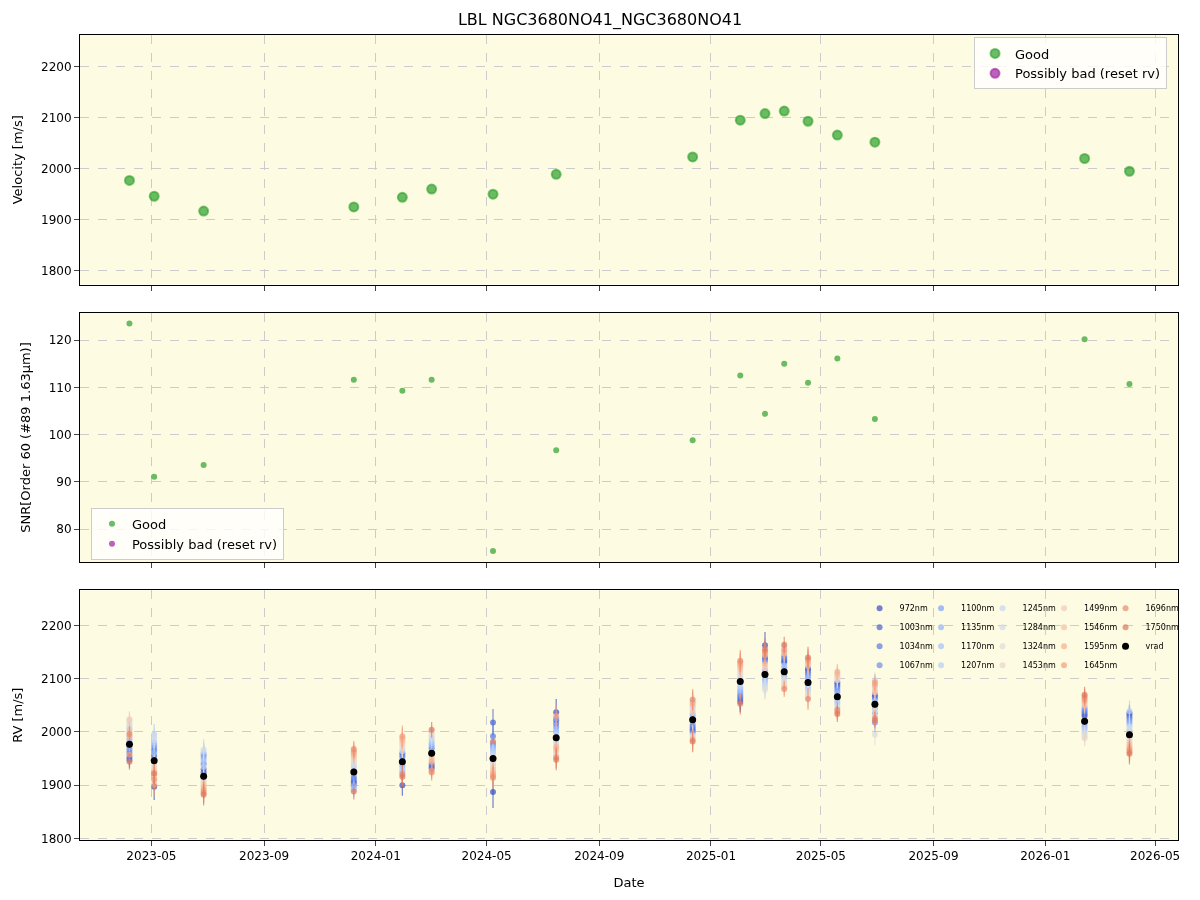 The width and height of the screenshot is (1200, 900). What do you see at coordinates (1039, 628) in the screenshot?
I see `legend-label: 1284nm` at bounding box center [1039, 628].